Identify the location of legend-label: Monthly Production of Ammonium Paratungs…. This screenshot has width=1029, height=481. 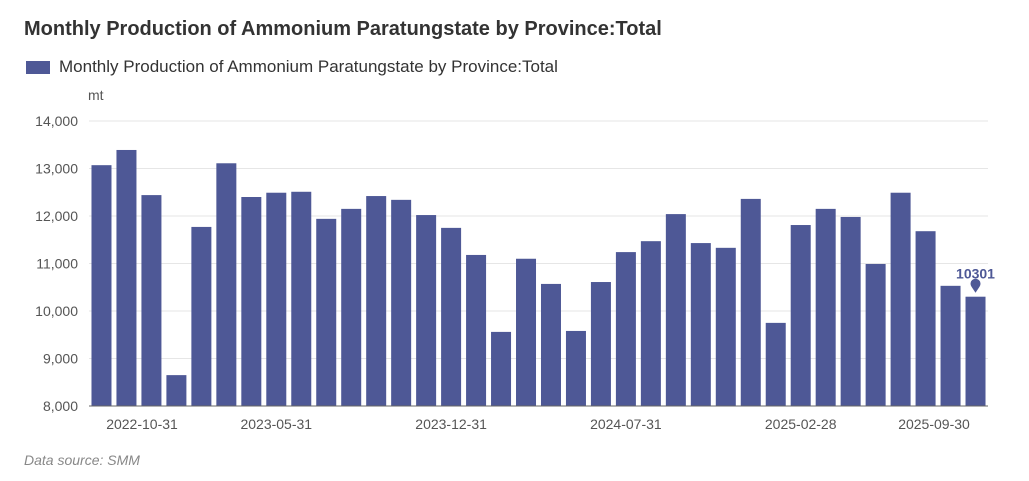
(308, 66).